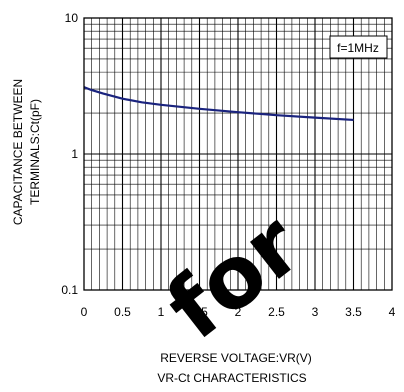  What do you see at coordinates (353, 312) in the screenshot?
I see `x-tick-label: 3.5` at bounding box center [353, 312].